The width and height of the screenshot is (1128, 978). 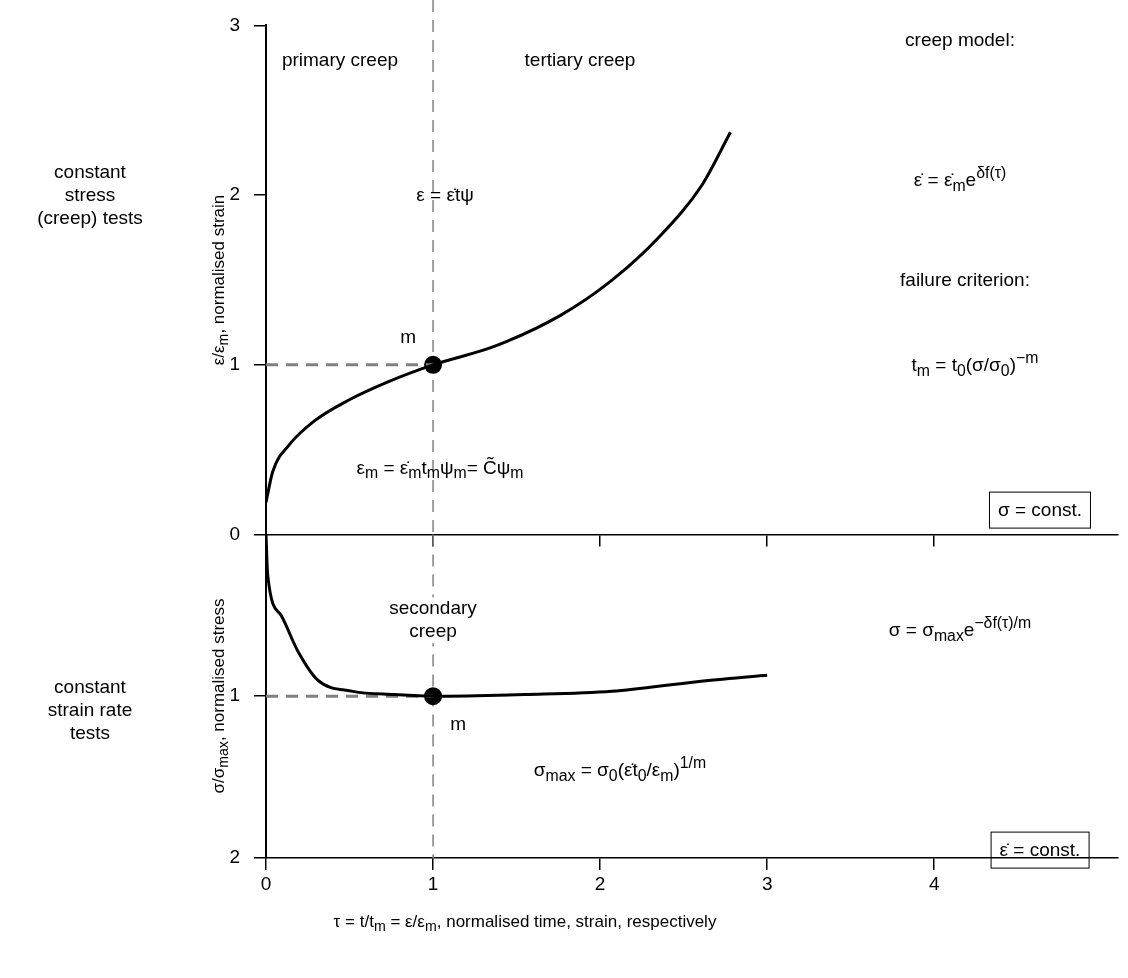 I want to click on text: ε$_{m}$ = ε̇$_{m}$t$_{m}$ψ$_{m}$= C̃ψ$_{m}$, so click(x=440, y=469).